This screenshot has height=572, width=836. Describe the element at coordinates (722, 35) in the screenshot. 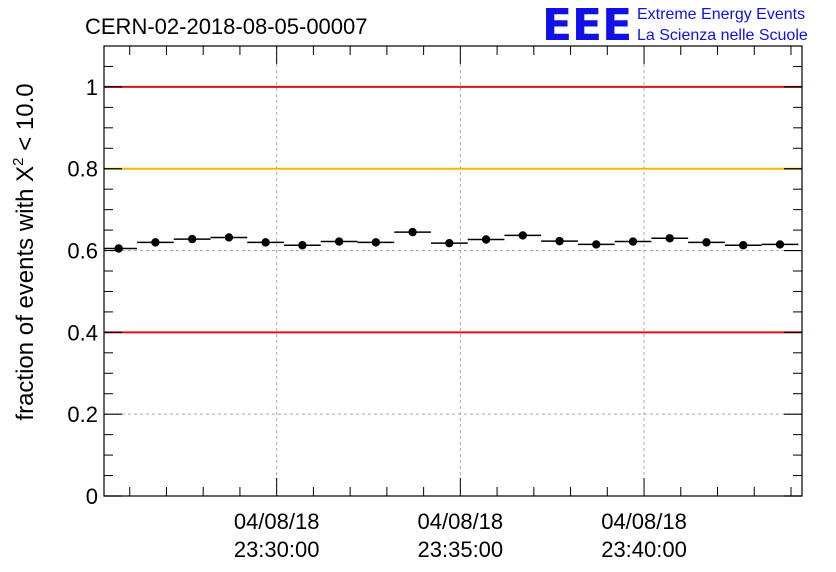

I see `logo-line2: La Scienza nelle Scuole` at that location.